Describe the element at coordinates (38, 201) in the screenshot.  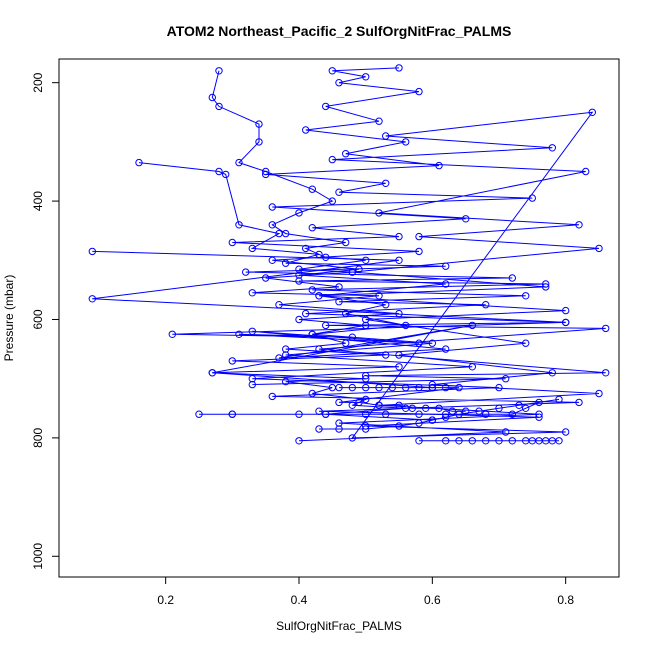
I see `y-tick-label: 400` at that location.